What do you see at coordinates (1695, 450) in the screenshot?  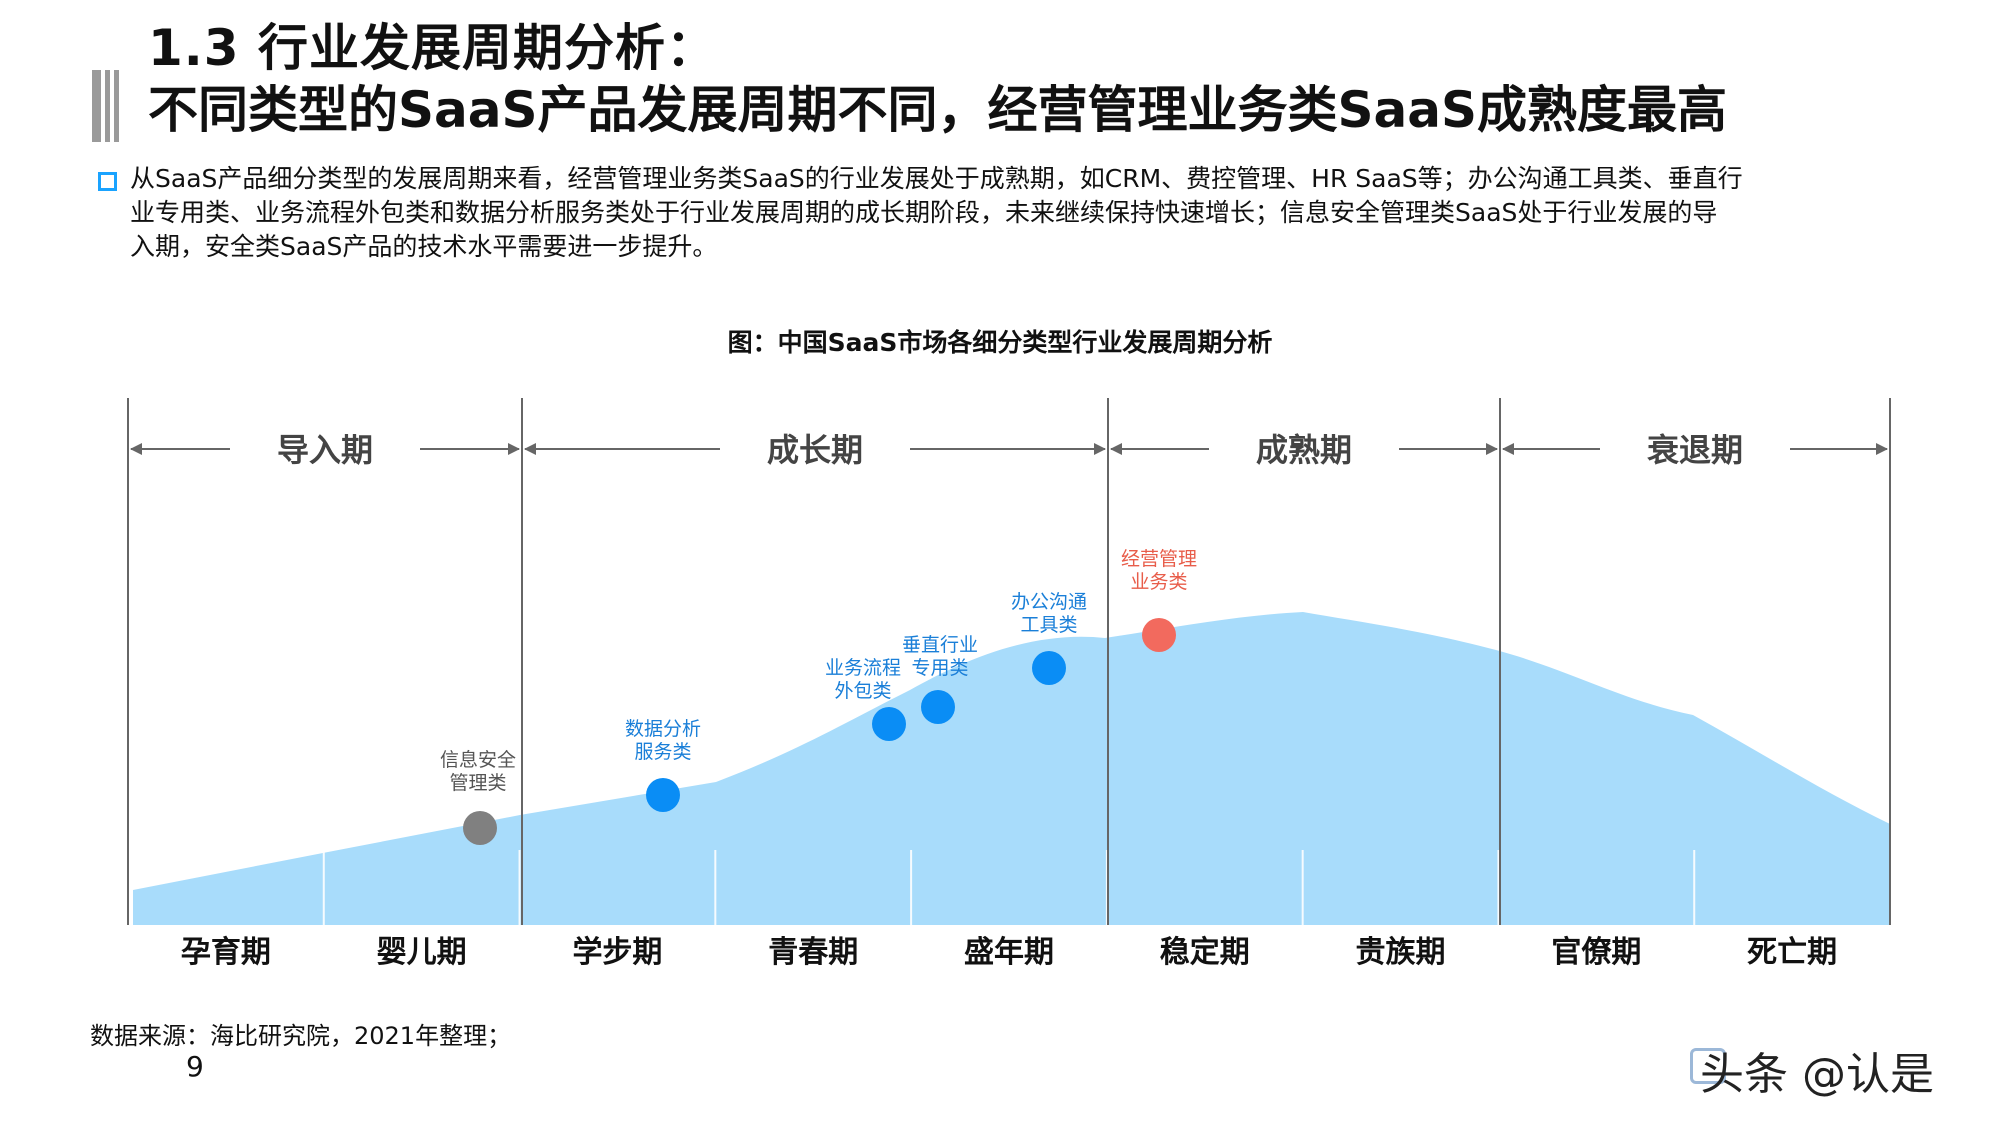 I see `phase-label: 衰退期` at bounding box center [1695, 450].